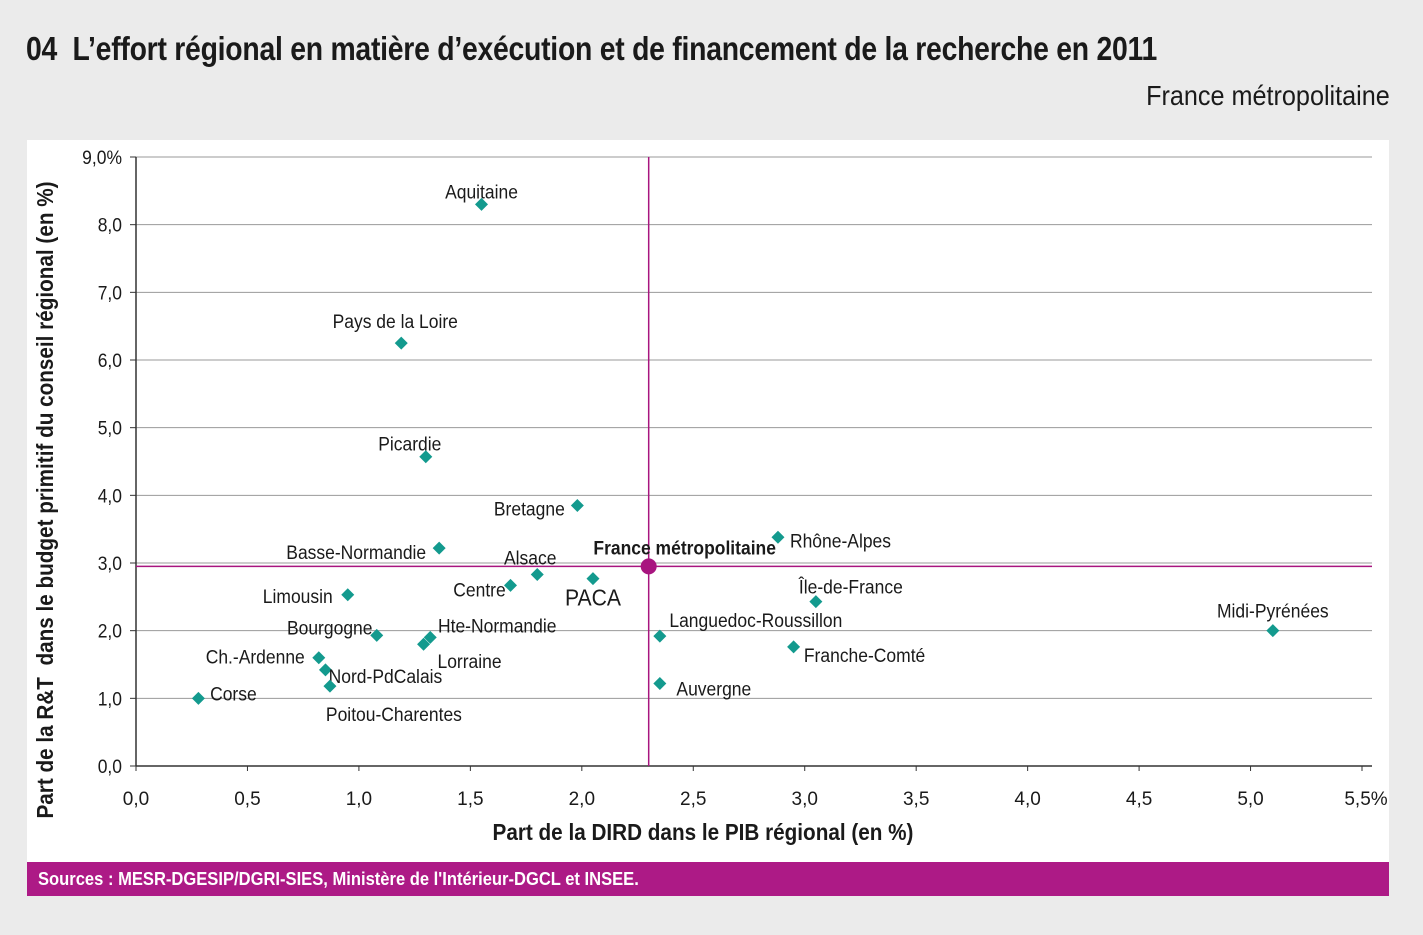 This screenshot has height=935, width=1423. What do you see at coordinates (1250, 799) in the screenshot?
I see `x-tick-label: 5,0` at bounding box center [1250, 799].